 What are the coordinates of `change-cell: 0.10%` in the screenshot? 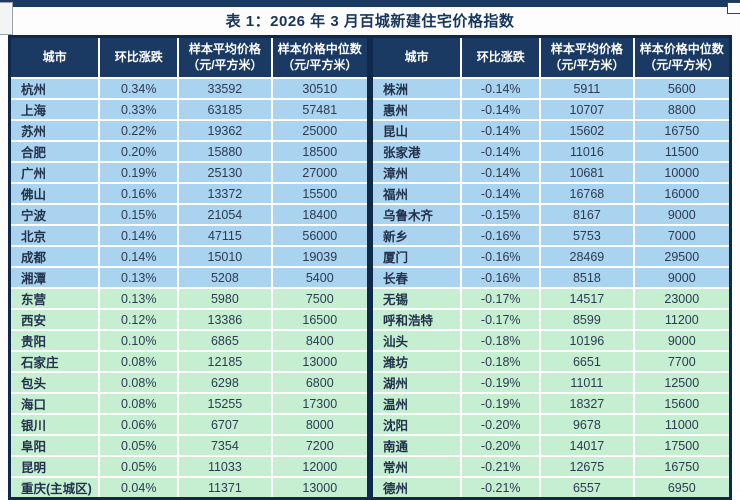 It's located at (139, 340).